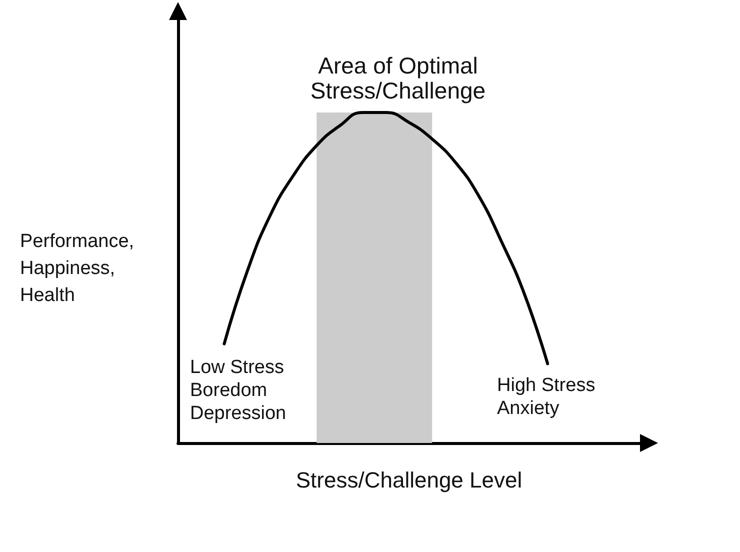  I want to click on x-axis-title: Stress/Challenge Level, so click(409, 480).